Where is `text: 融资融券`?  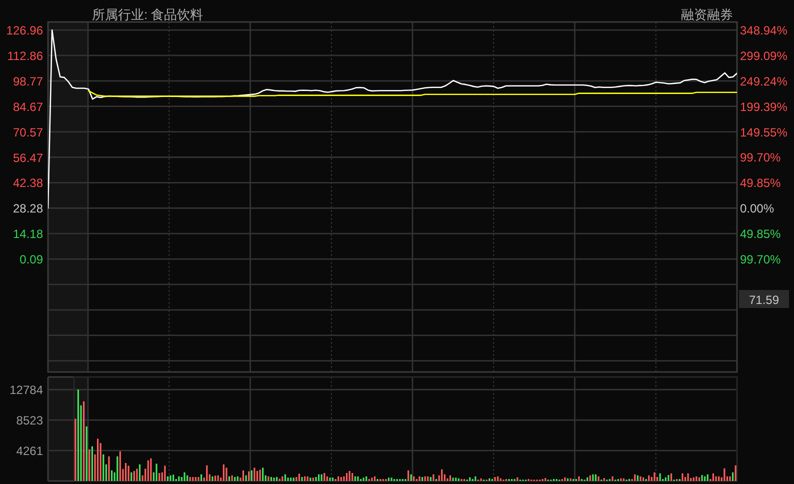 text: 融资融券 is located at coordinates (707, 14).